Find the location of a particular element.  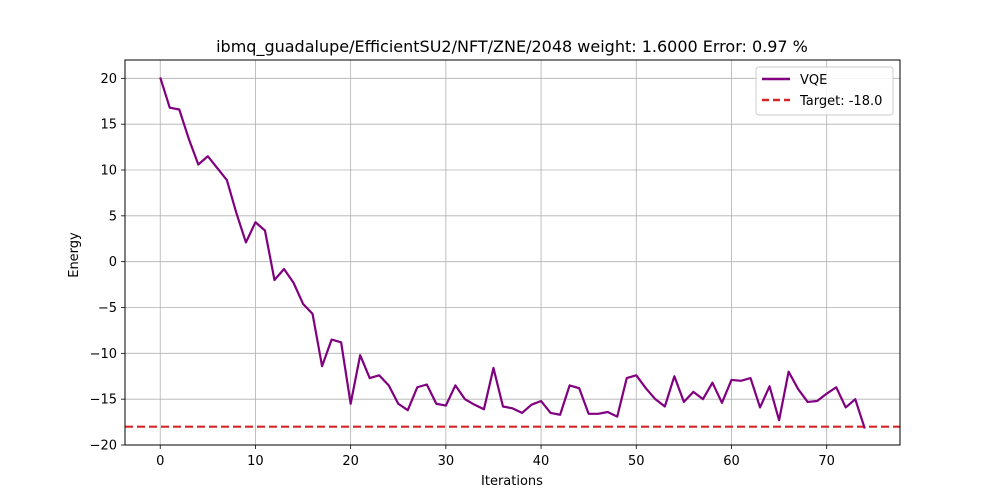

y-tick-label: 20 is located at coordinates (108, 79).